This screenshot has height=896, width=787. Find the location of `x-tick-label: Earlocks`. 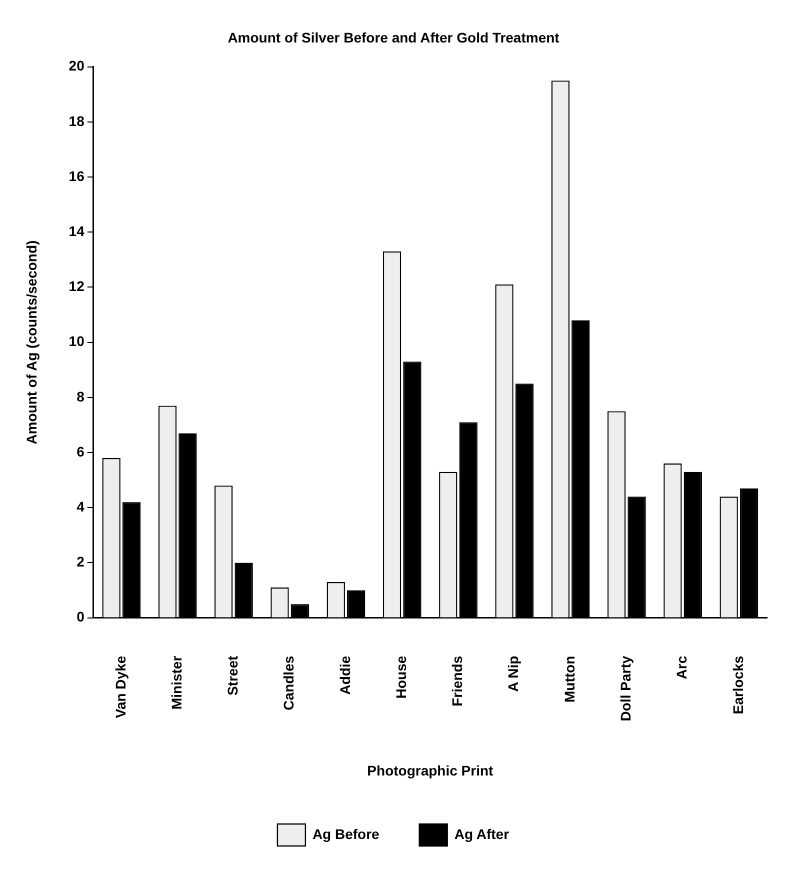

x-tick-label: Earlocks is located at coordinates (738, 685).